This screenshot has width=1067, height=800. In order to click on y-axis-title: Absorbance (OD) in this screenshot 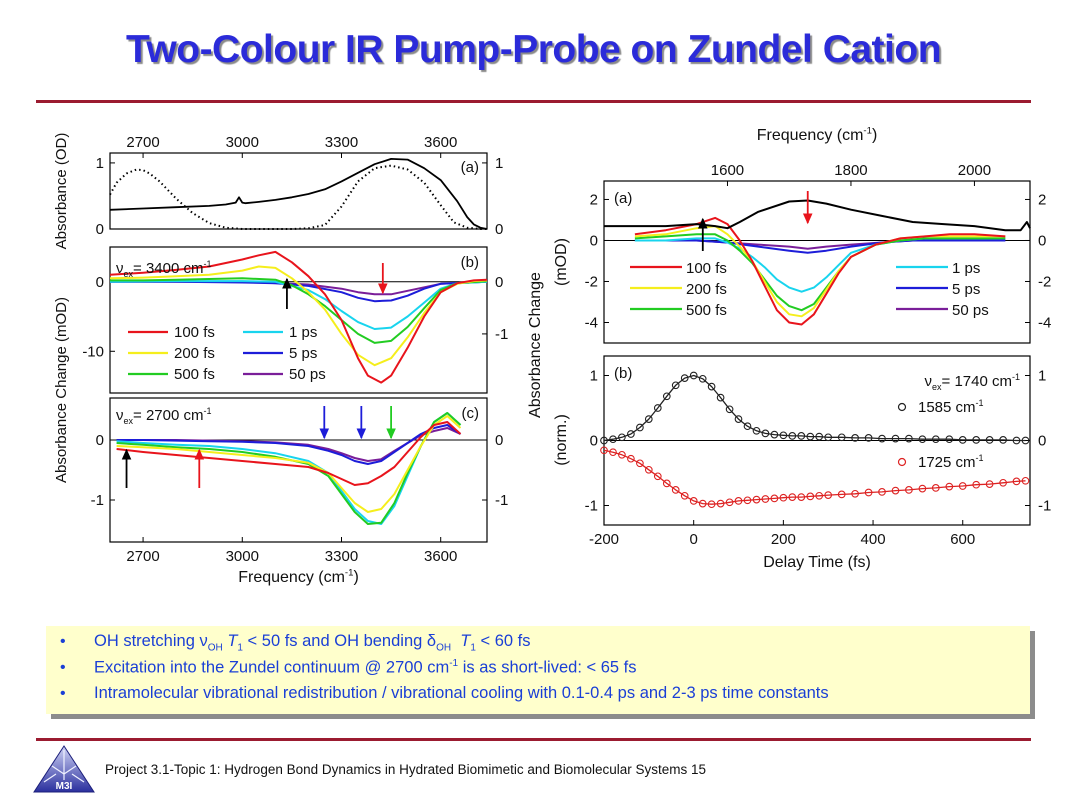, I will do `click(61, 191)`.